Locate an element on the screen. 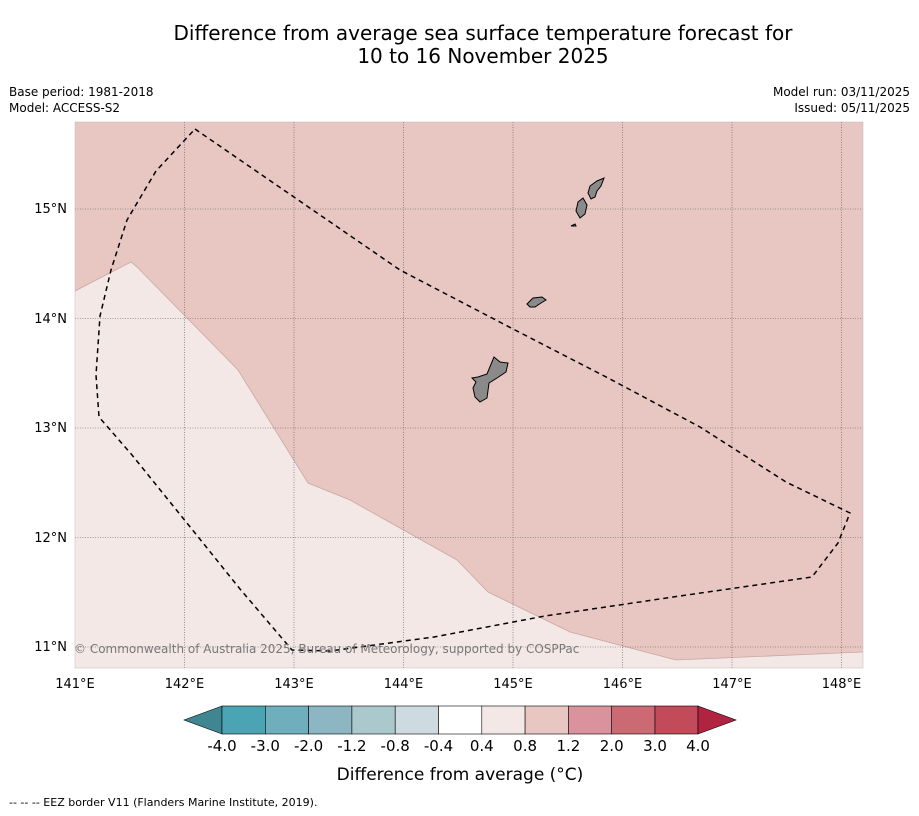 This screenshot has height=816, width=919. colorbar-bins is located at coordinates (460, 720).